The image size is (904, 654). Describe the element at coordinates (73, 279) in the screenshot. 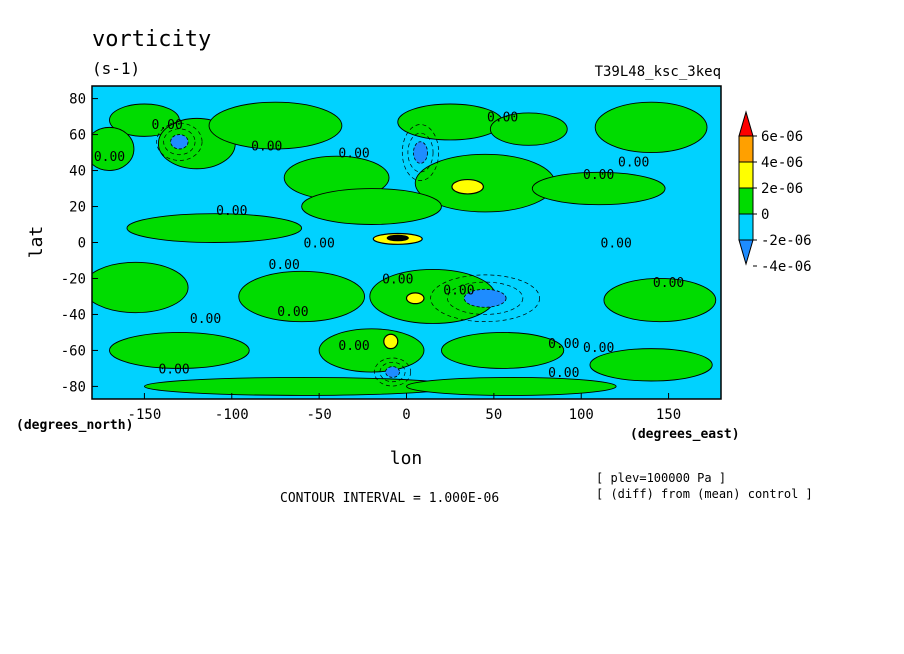

I see `y-tick-label: -20` at that location.